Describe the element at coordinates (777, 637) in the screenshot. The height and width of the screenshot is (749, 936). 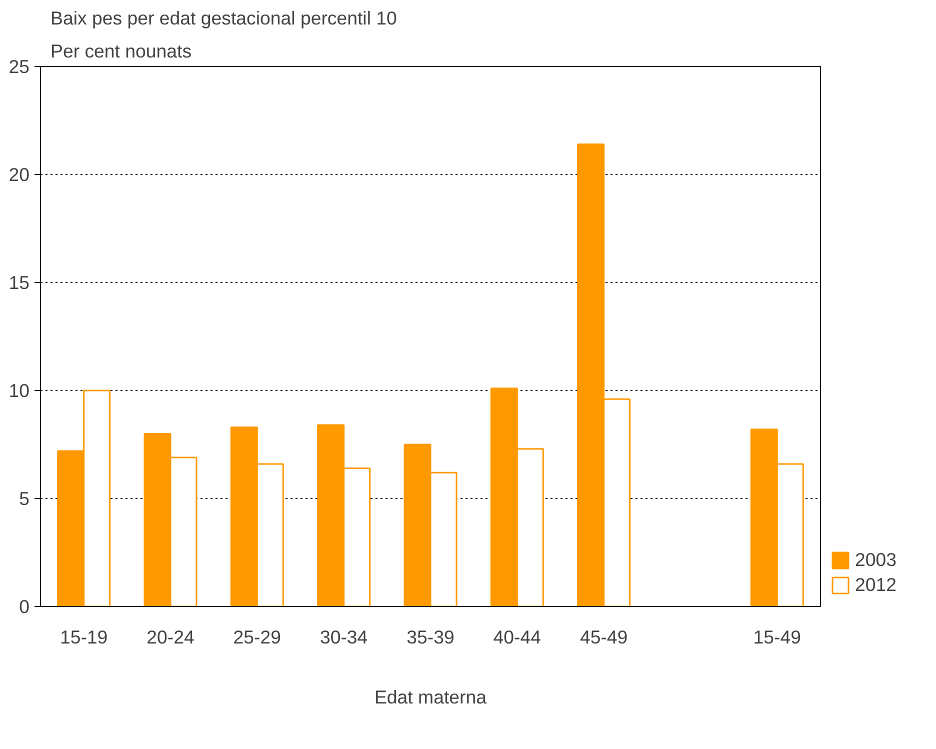
I see `x-tick-label: 15-49` at that location.